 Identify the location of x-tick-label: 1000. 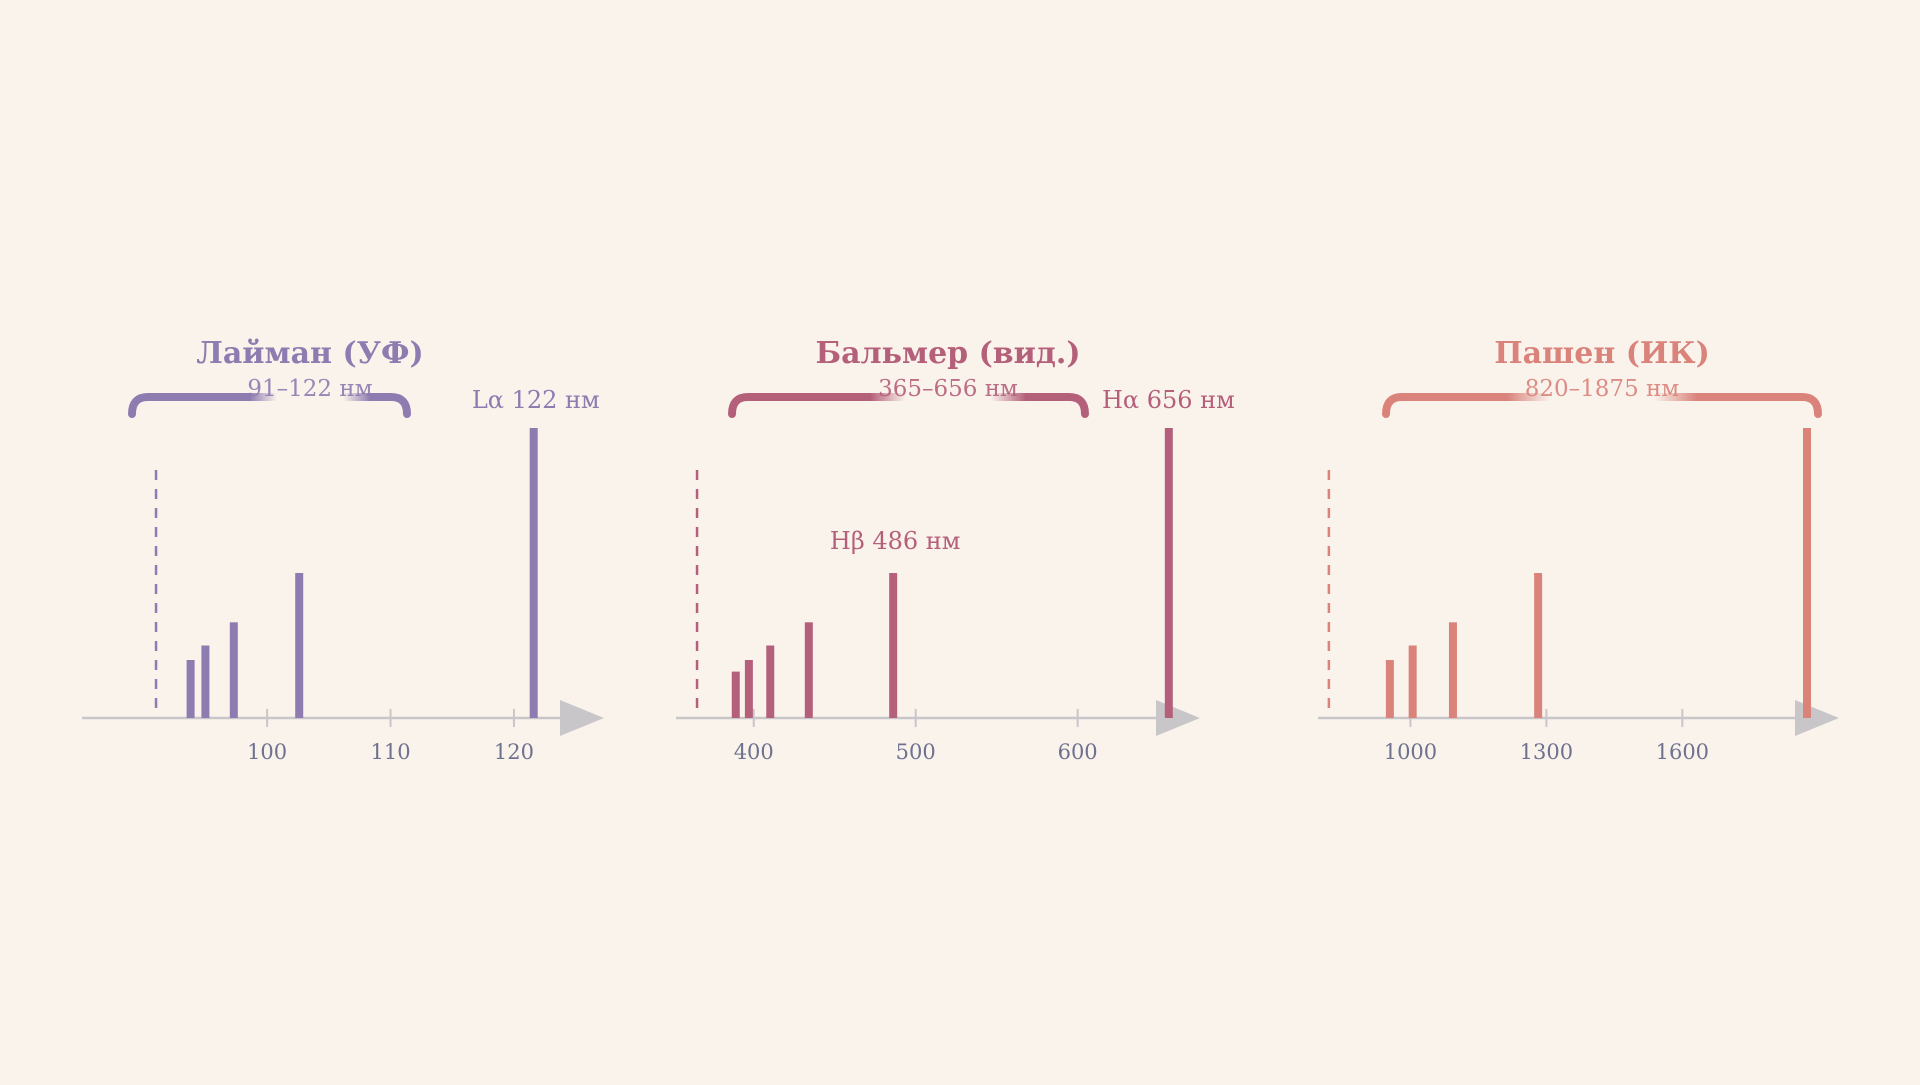
(1410, 752).